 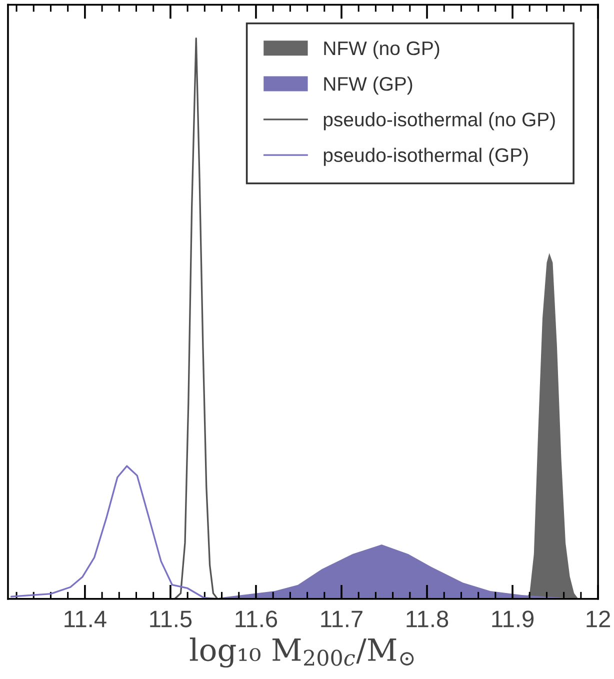 I want to click on x-axis-title: log₁₀ M$_{200c}$/M$_{⊙}$, so click(x=302, y=653).